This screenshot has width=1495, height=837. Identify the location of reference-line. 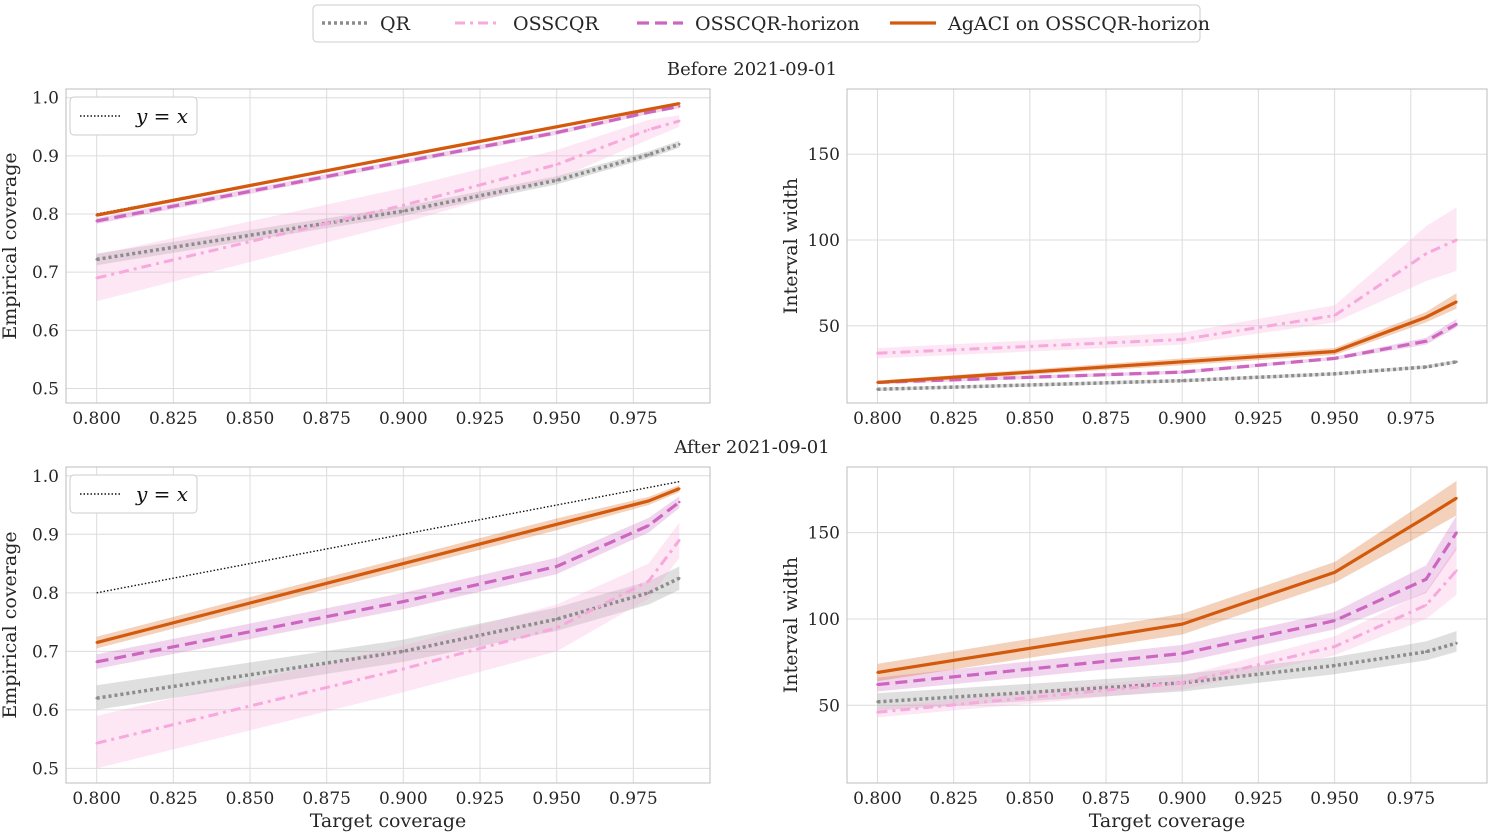
(388, 537).